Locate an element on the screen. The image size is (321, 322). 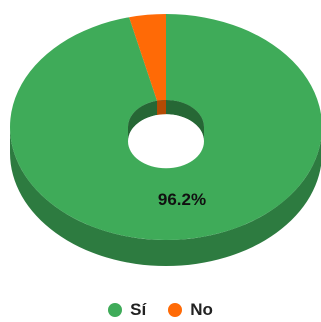
legend-label-no: No is located at coordinates (201, 309).